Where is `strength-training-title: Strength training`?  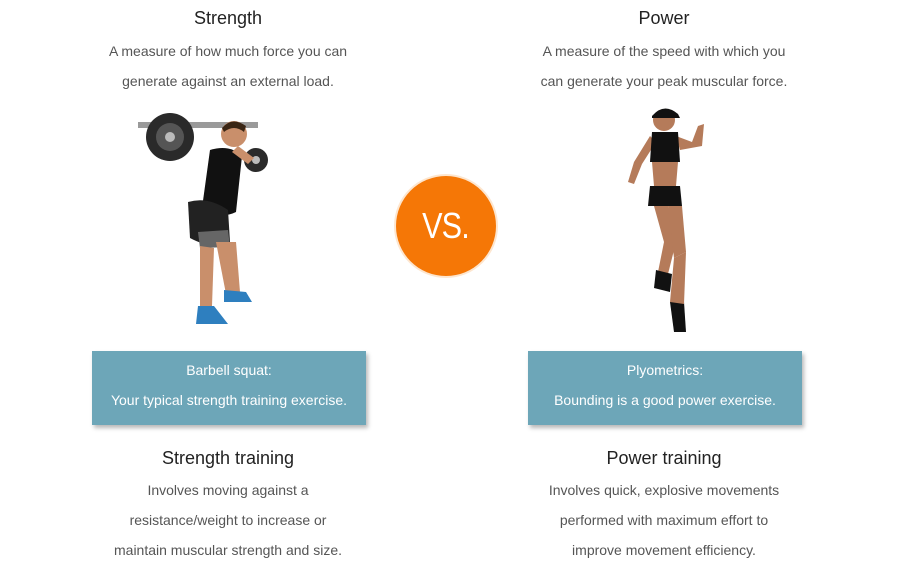
strength-training-title: Strength training is located at coordinates (228, 458).